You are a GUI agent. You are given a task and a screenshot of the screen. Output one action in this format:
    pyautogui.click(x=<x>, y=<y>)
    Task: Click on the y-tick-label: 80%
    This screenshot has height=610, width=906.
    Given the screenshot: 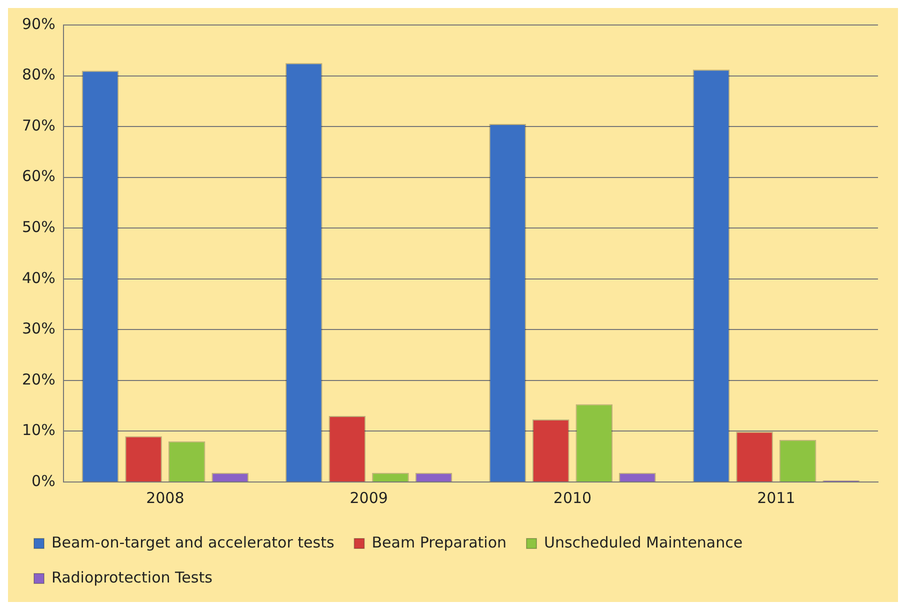 What is the action you would take?
    pyautogui.click(x=39, y=75)
    